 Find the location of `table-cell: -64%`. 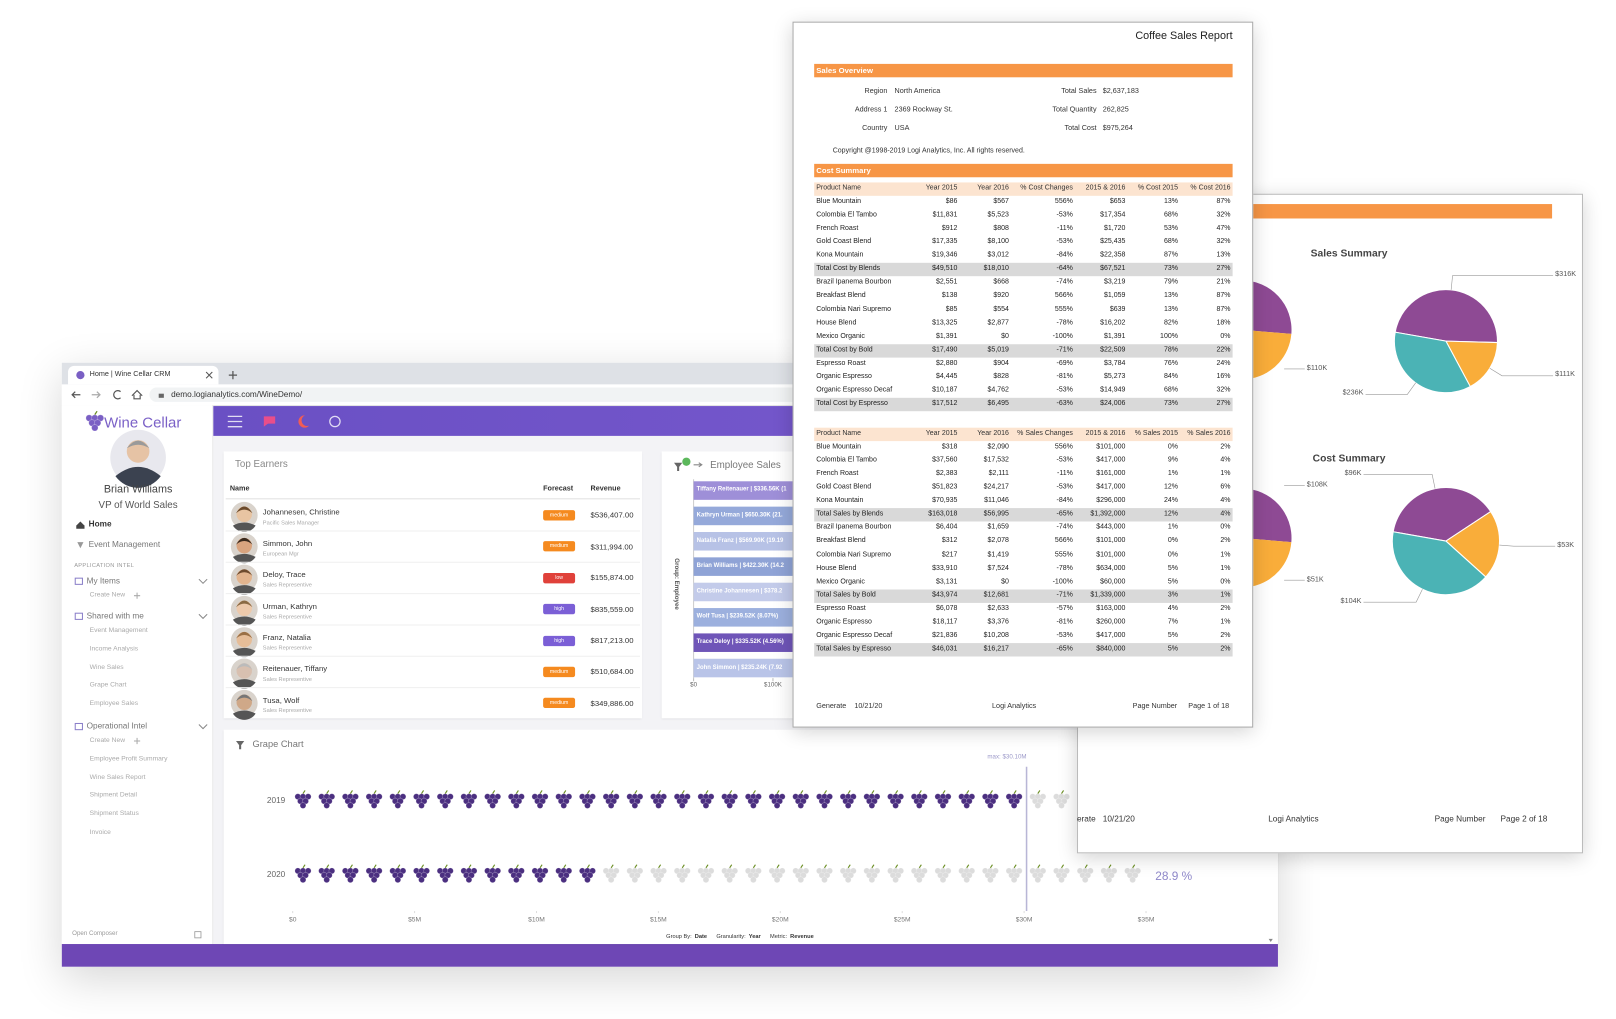

table-cell: -64% is located at coordinates (1064, 269).